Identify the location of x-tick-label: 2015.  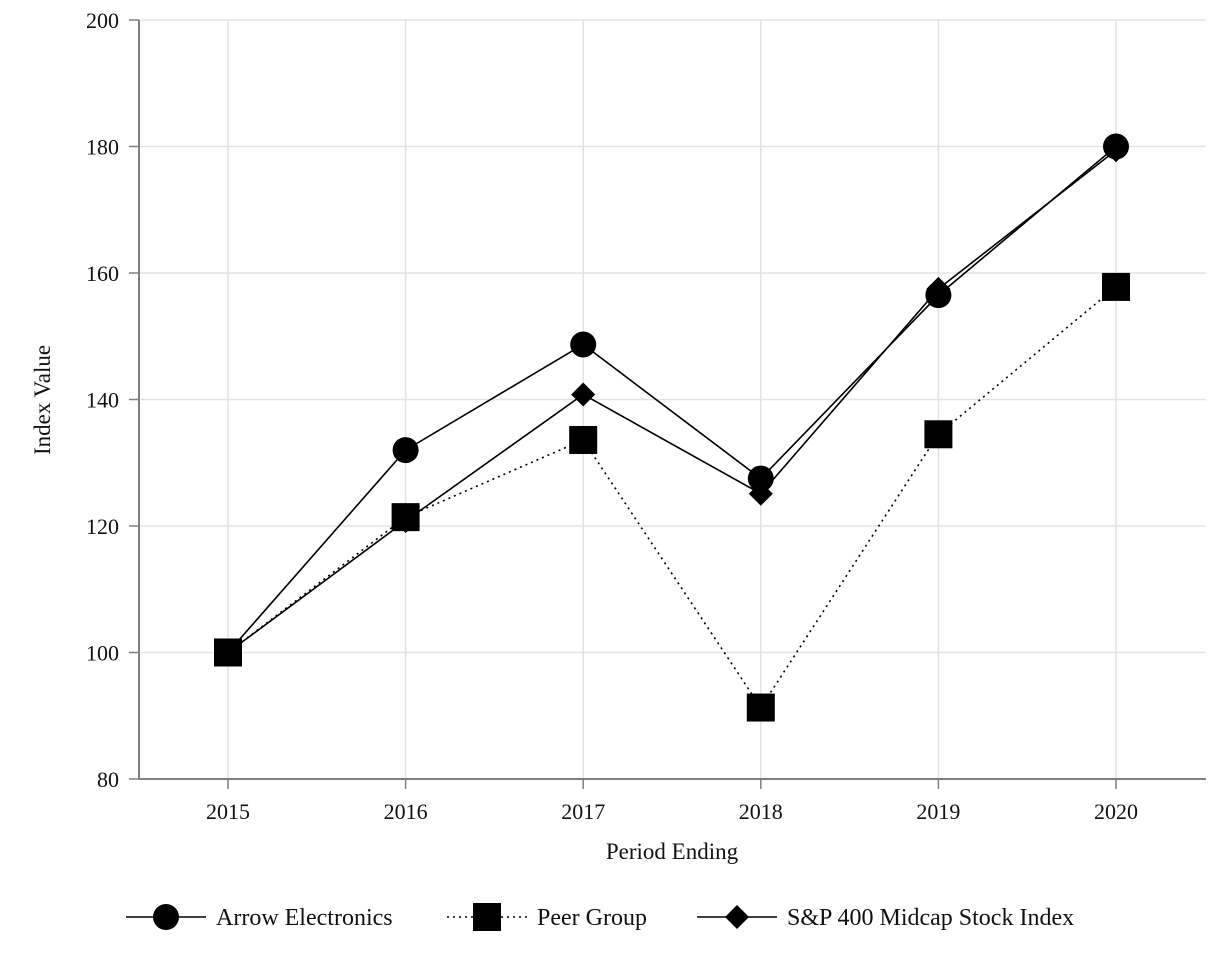
(228, 811).